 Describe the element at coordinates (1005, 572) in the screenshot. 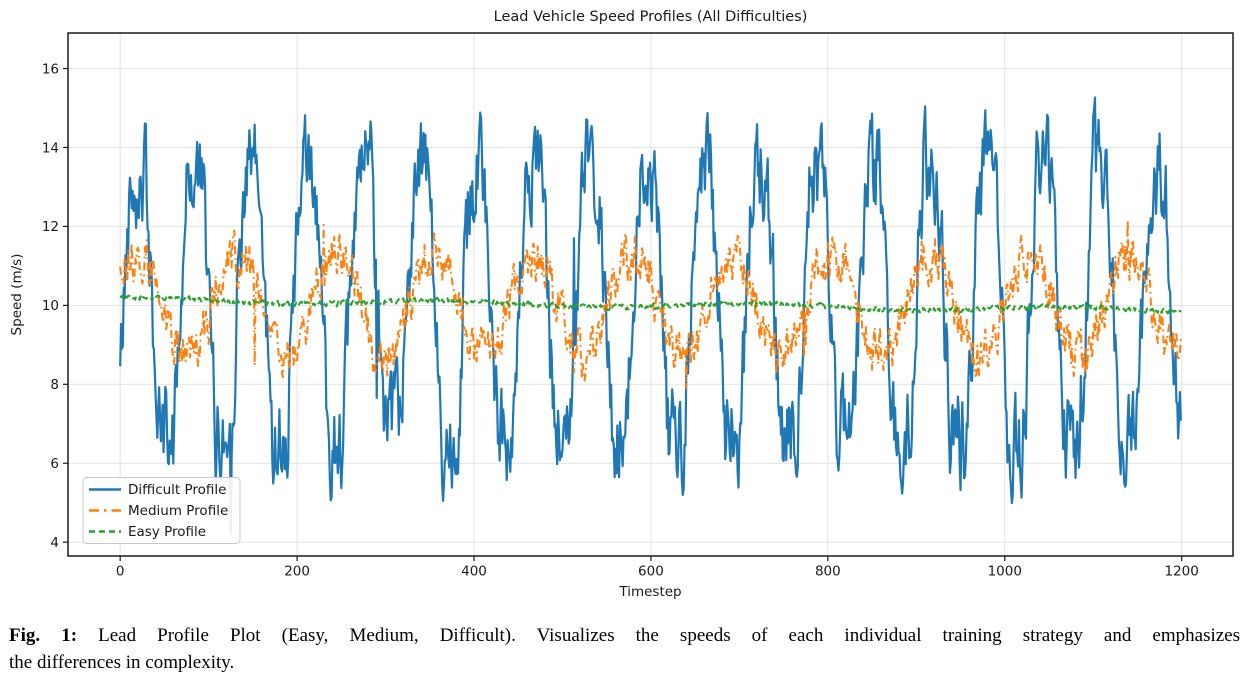

I see `x-tick-label: 1000` at that location.